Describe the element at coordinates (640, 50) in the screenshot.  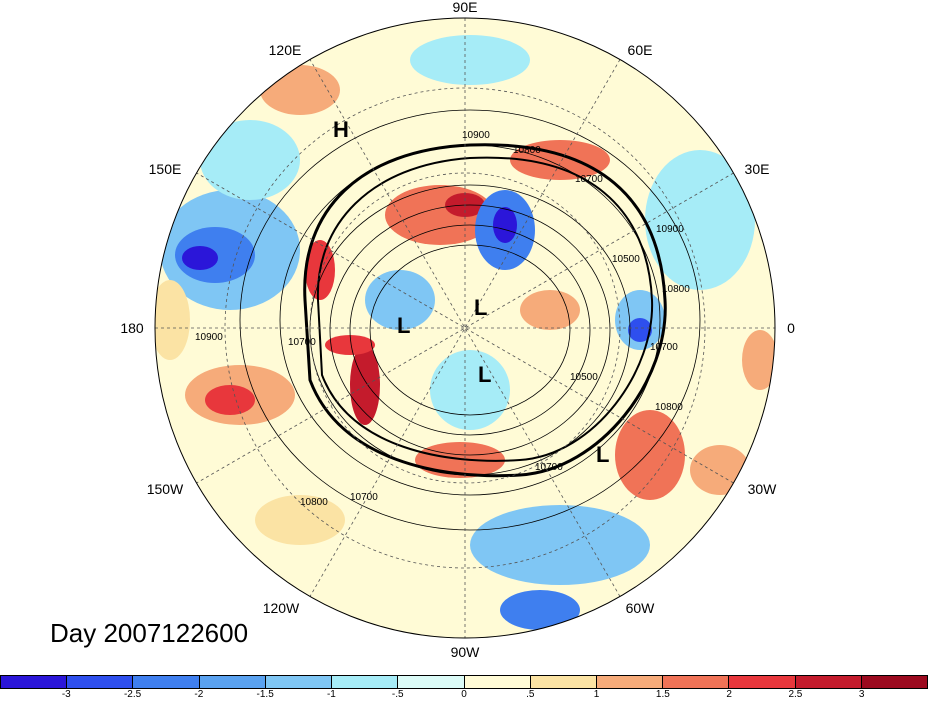
I see `lon-label-60e: 60E` at that location.